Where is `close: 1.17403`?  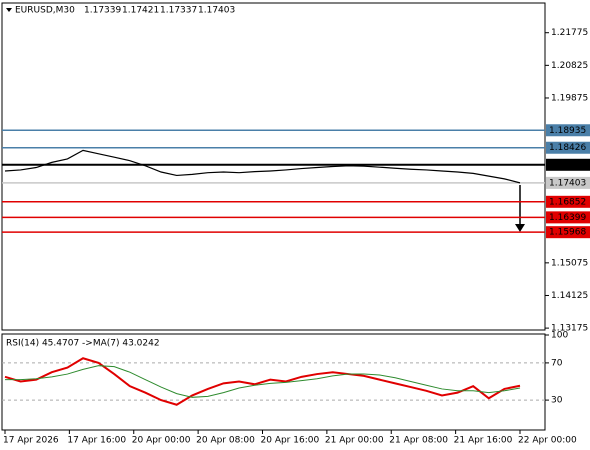
close: 1.17403 is located at coordinates (216, 11).